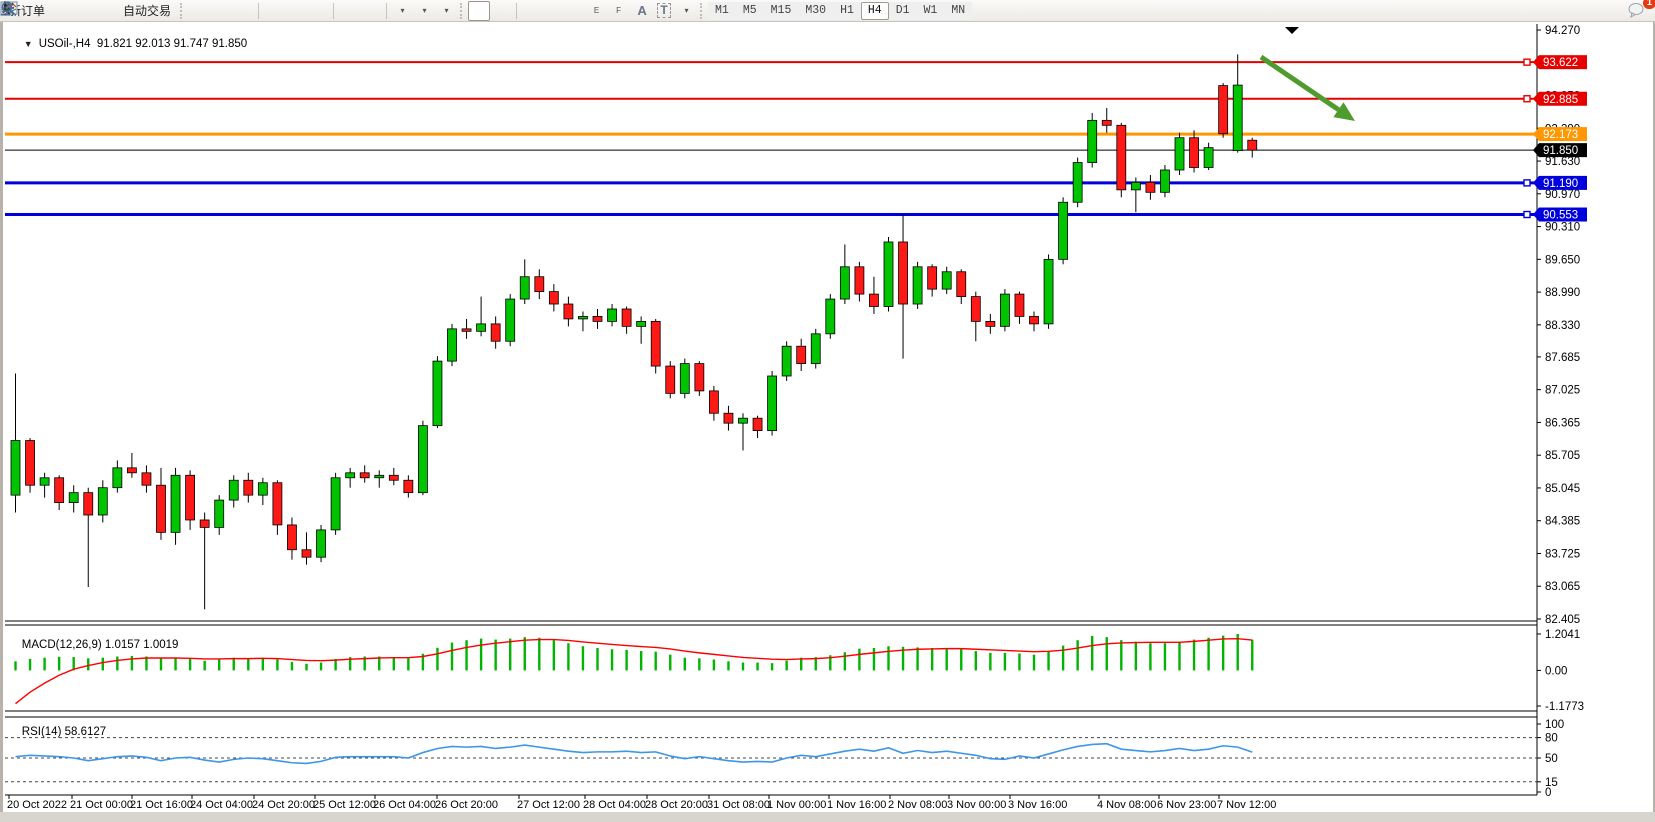 This screenshot has height=822, width=1655. What do you see at coordinates (847, 10) in the screenshot?
I see `timeframe-H1: H1` at bounding box center [847, 10].